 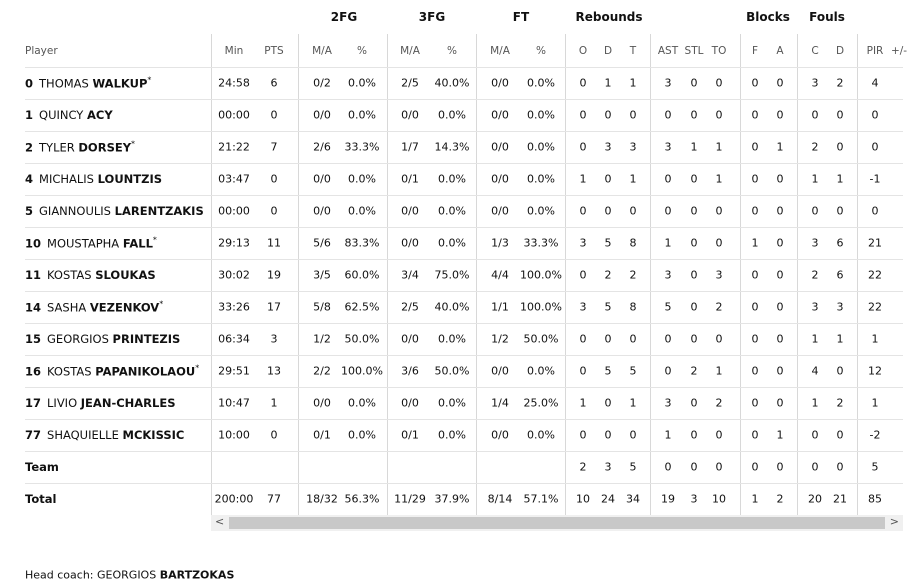 I want to click on scroll-right: >, so click(x=894, y=521).